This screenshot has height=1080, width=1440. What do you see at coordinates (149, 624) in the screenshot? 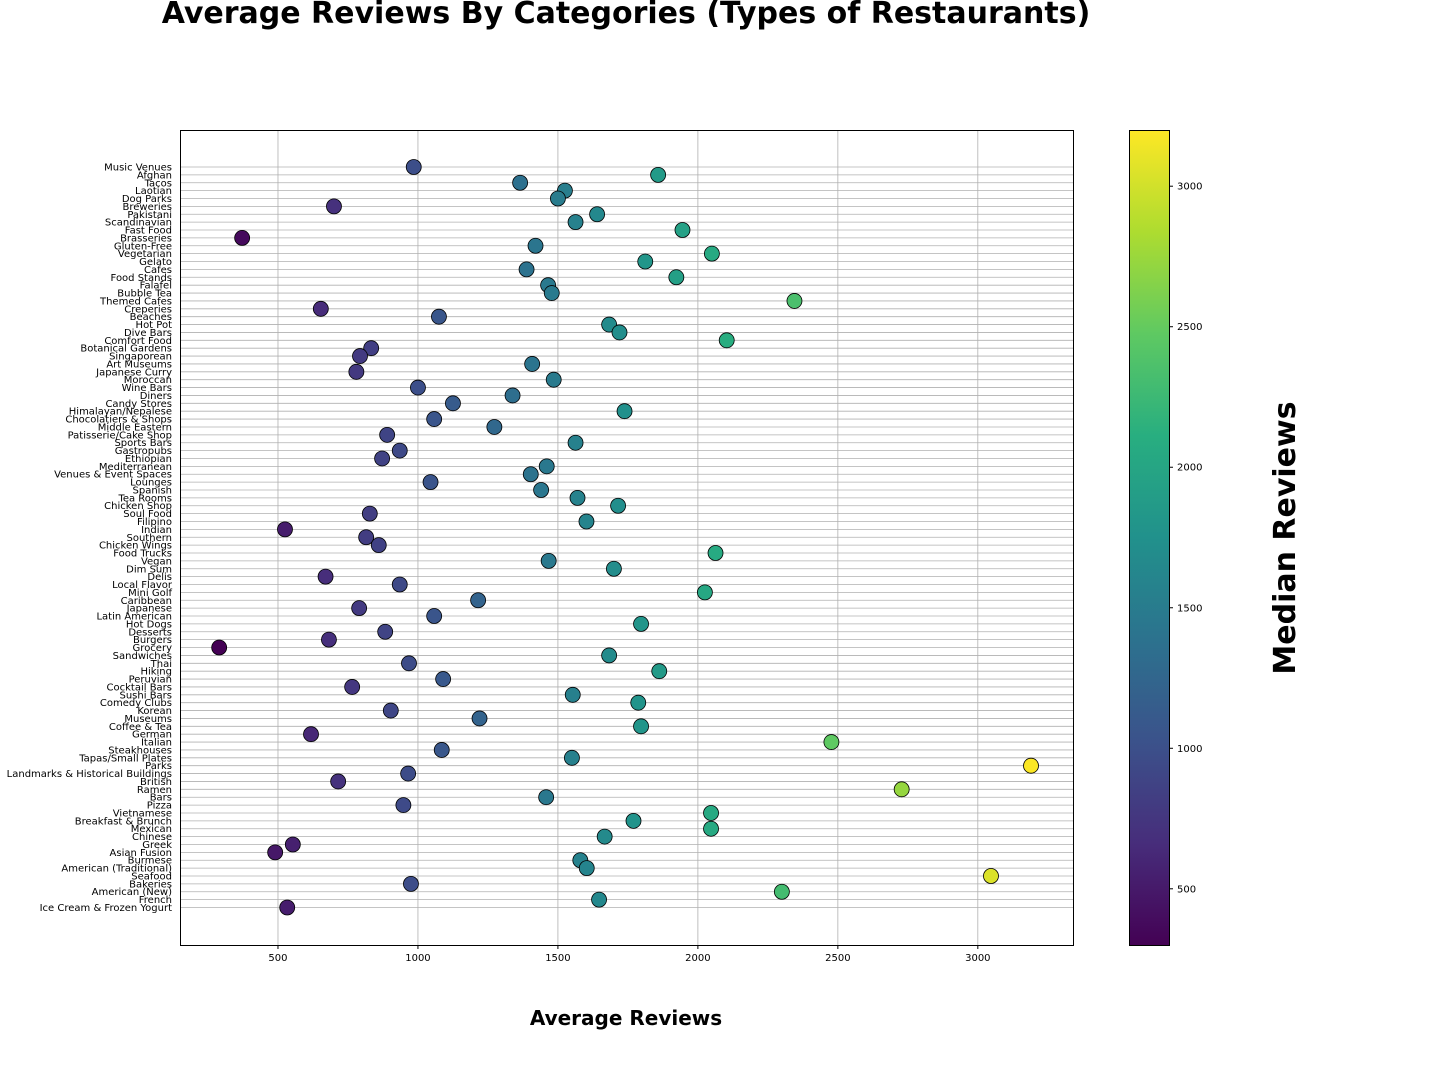
I see `y-tick-label: Hot Dogs` at bounding box center [149, 624].